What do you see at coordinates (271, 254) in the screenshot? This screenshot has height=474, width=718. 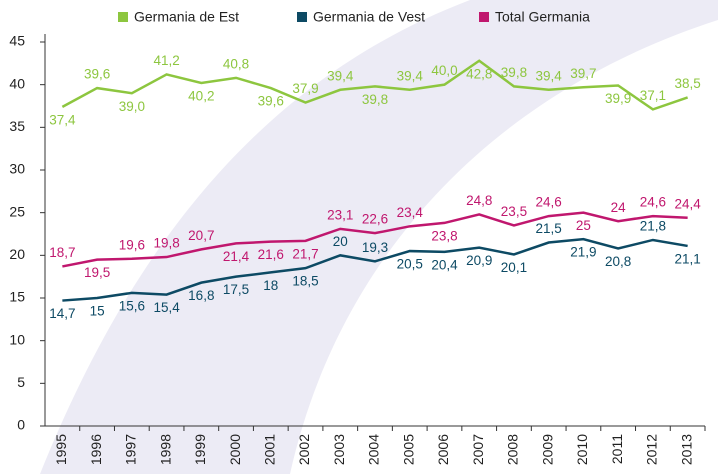 I see `data-label: 21,6` at bounding box center [271, 254].